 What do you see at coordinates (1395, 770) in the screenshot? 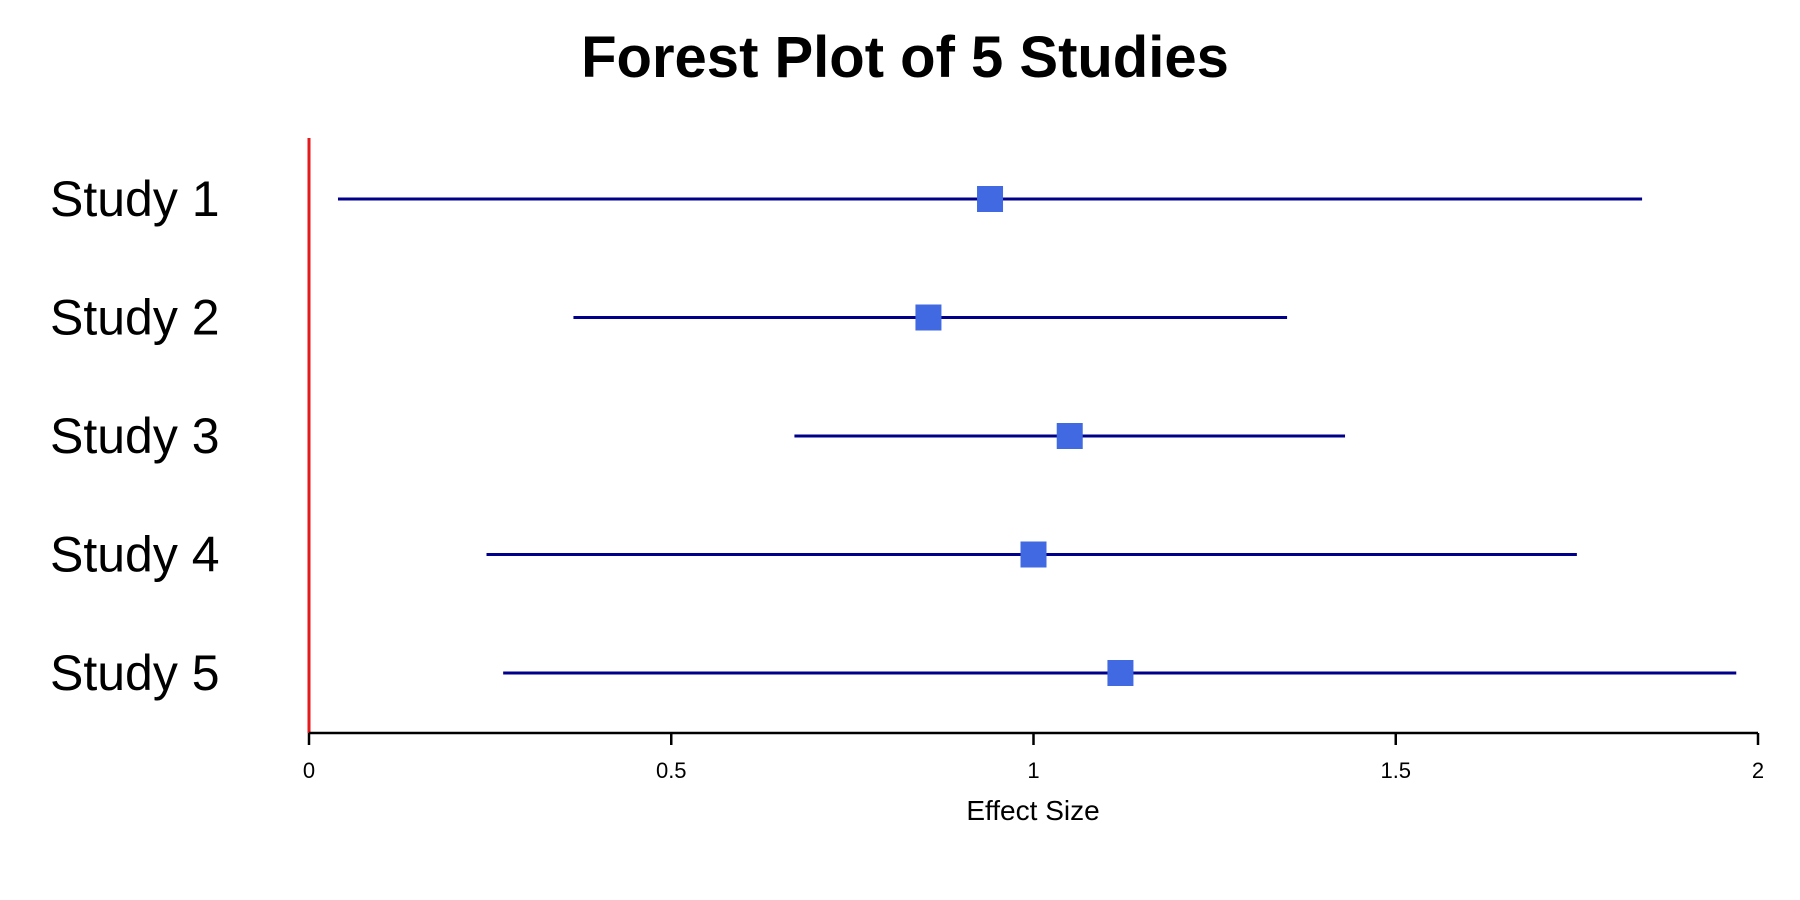
I see `x-tick-label: 1.5` at bounding box center [1395, 770].